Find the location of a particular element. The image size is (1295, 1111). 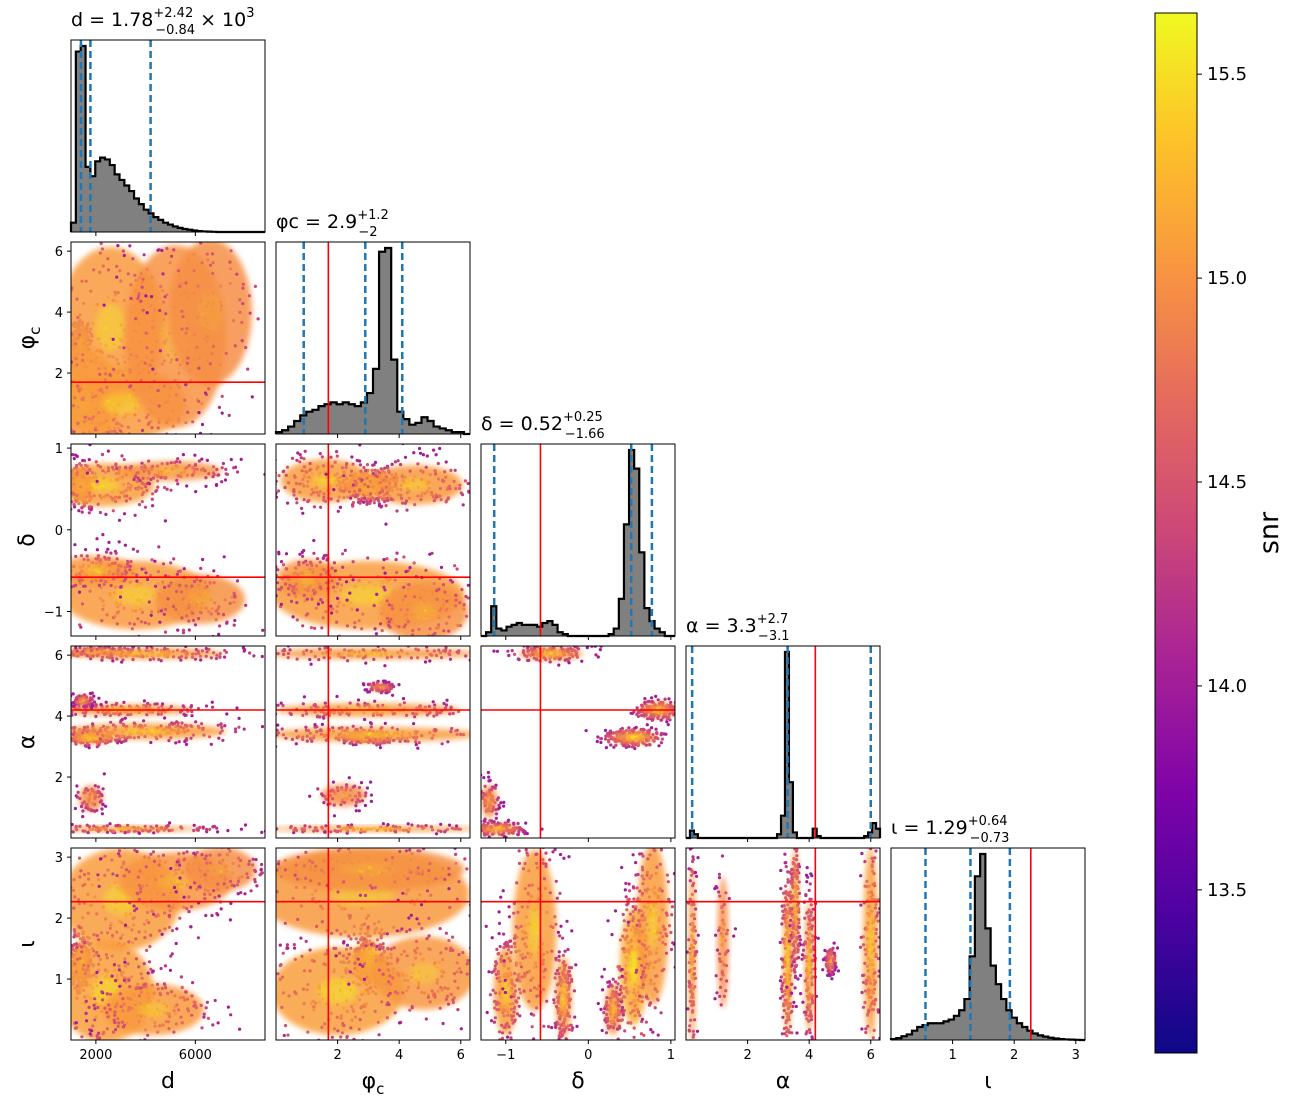

panel-background is located at coordinates (783, 742).